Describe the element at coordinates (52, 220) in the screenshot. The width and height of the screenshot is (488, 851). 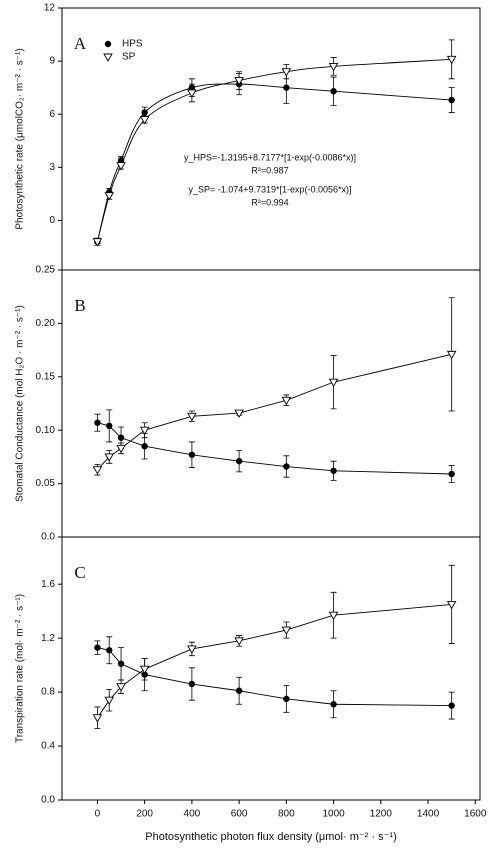
I see `y-tick-label: 0` at that location.